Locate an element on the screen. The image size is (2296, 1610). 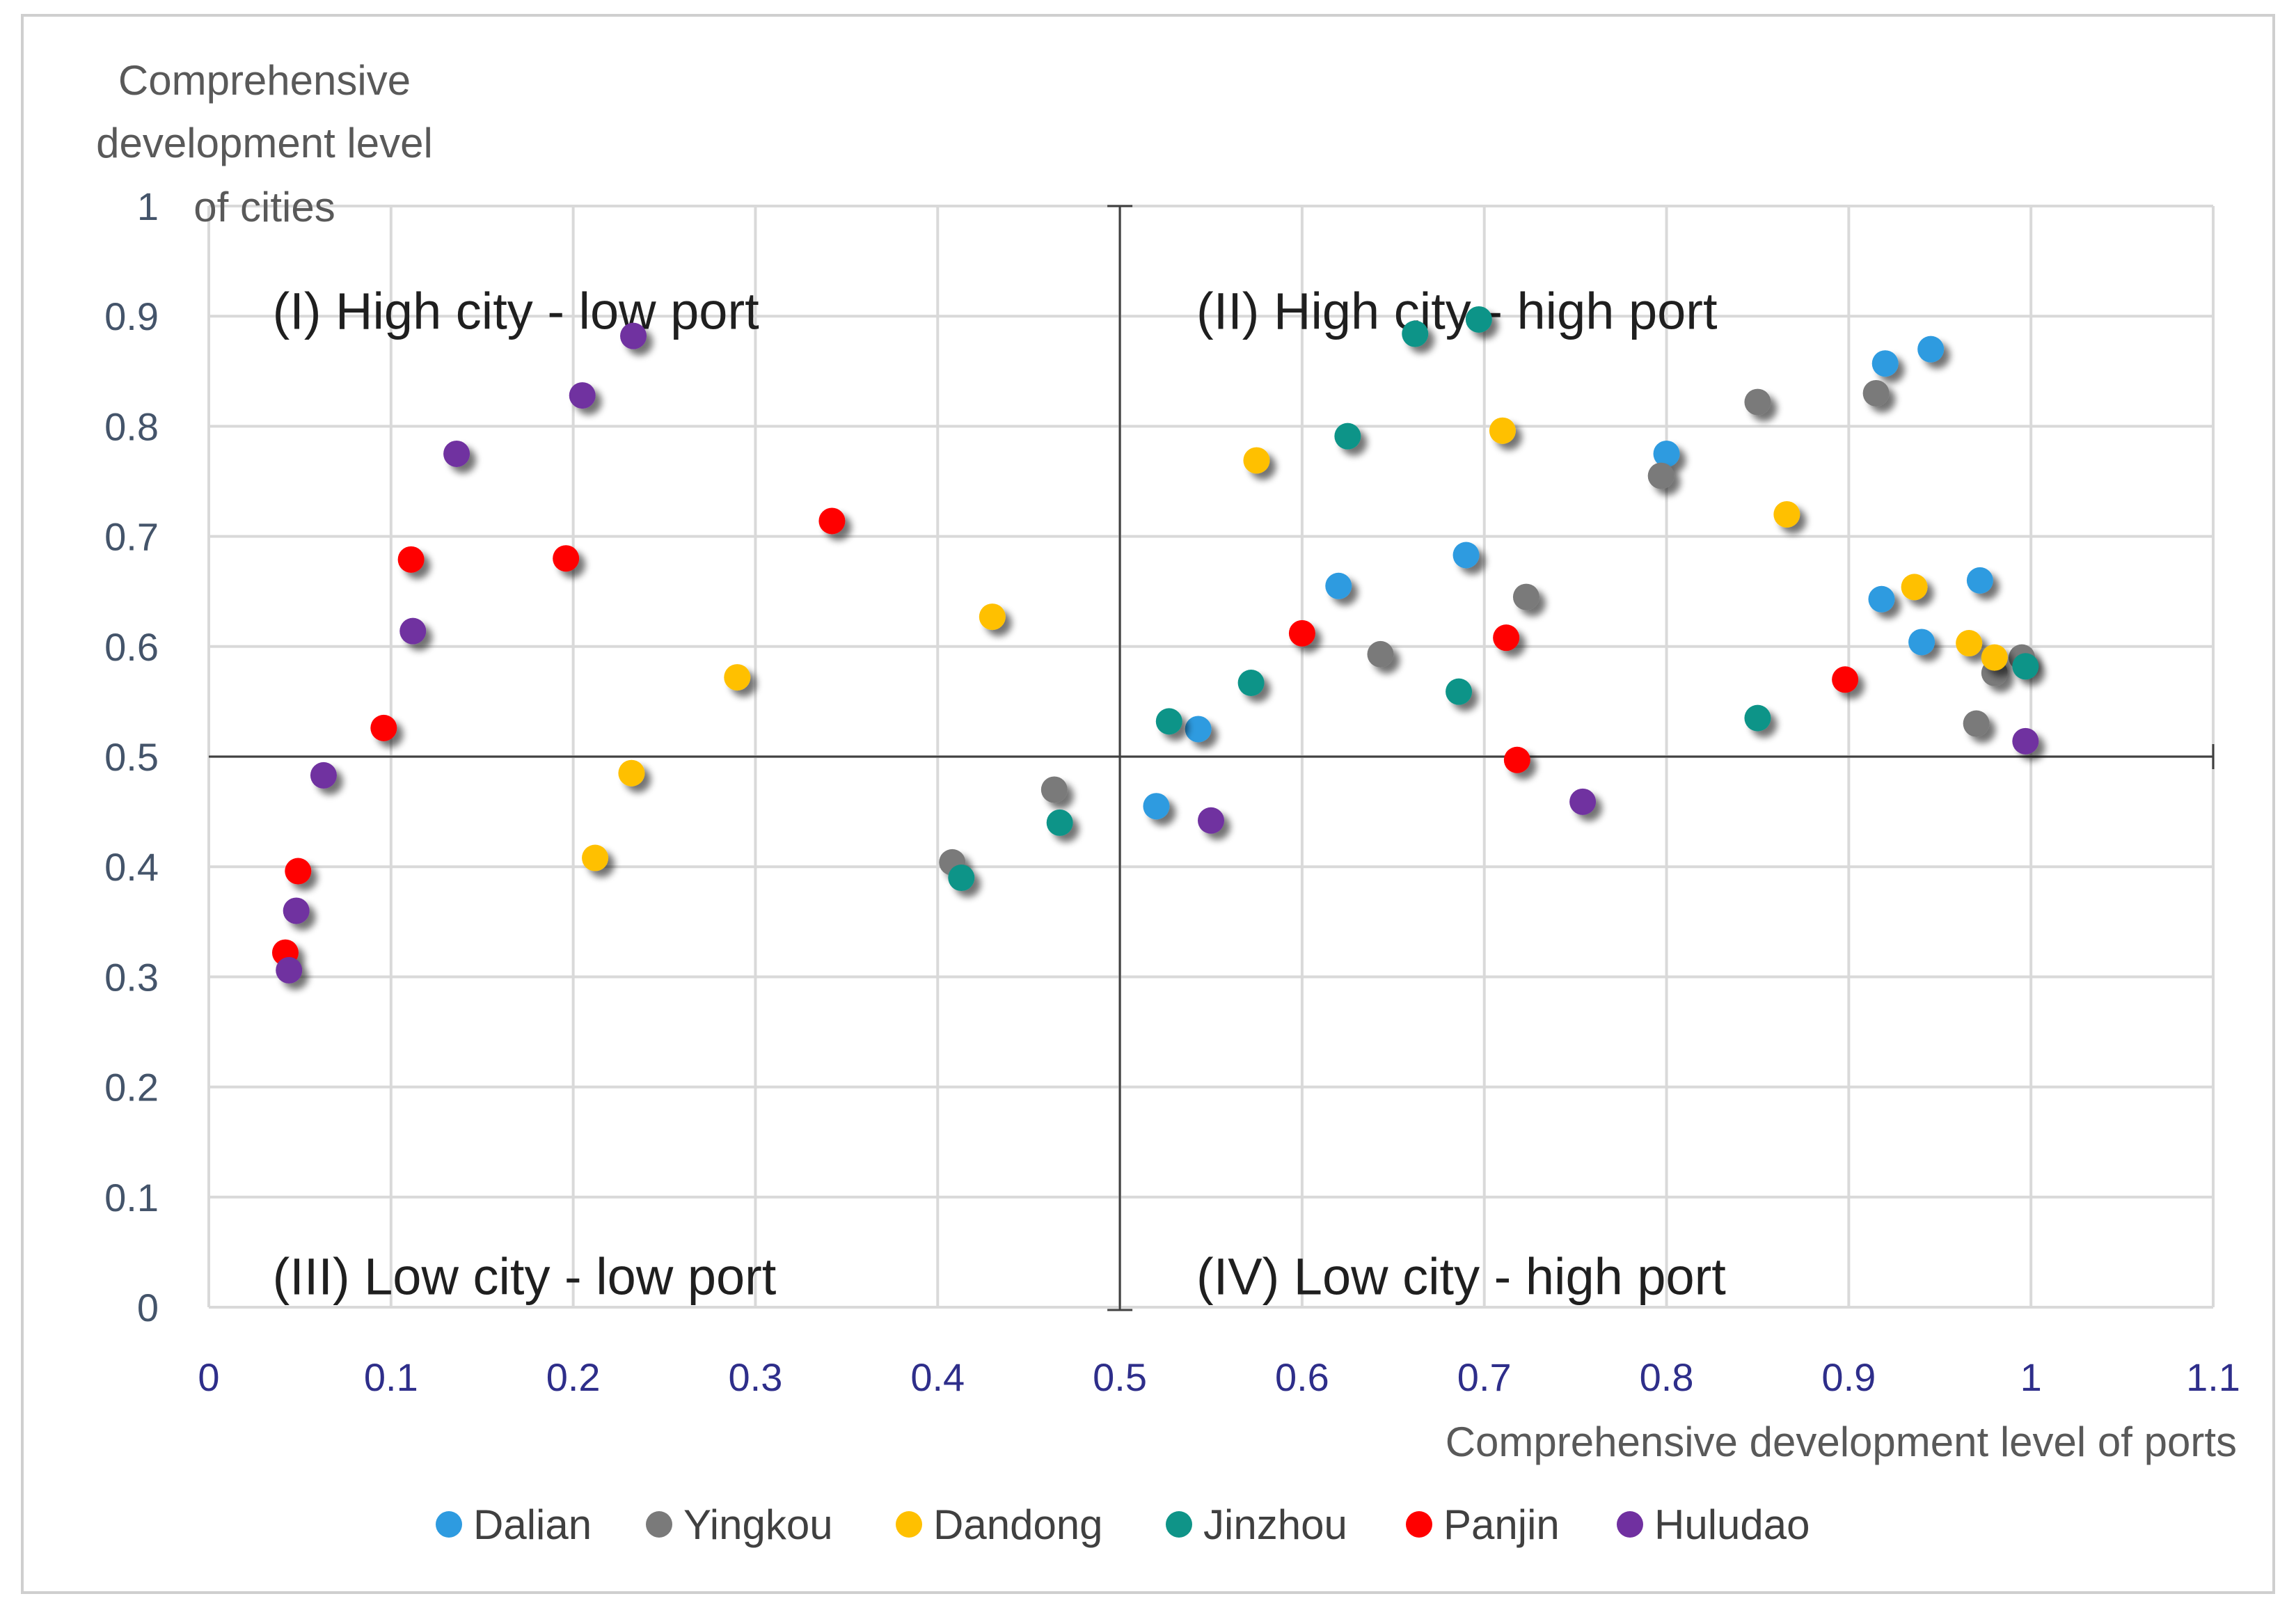
legend-item-yingkou: Yingkou is located at coordinates (739, 1525).